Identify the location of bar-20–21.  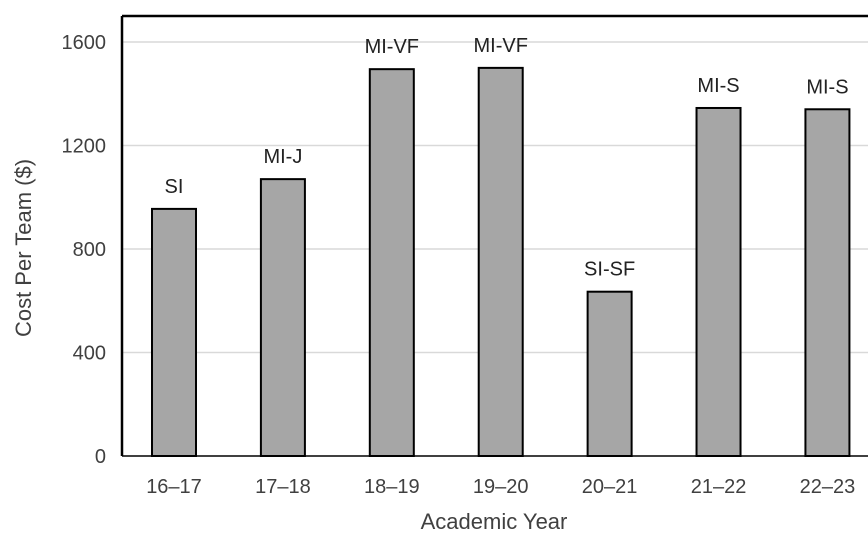
(609, 373).